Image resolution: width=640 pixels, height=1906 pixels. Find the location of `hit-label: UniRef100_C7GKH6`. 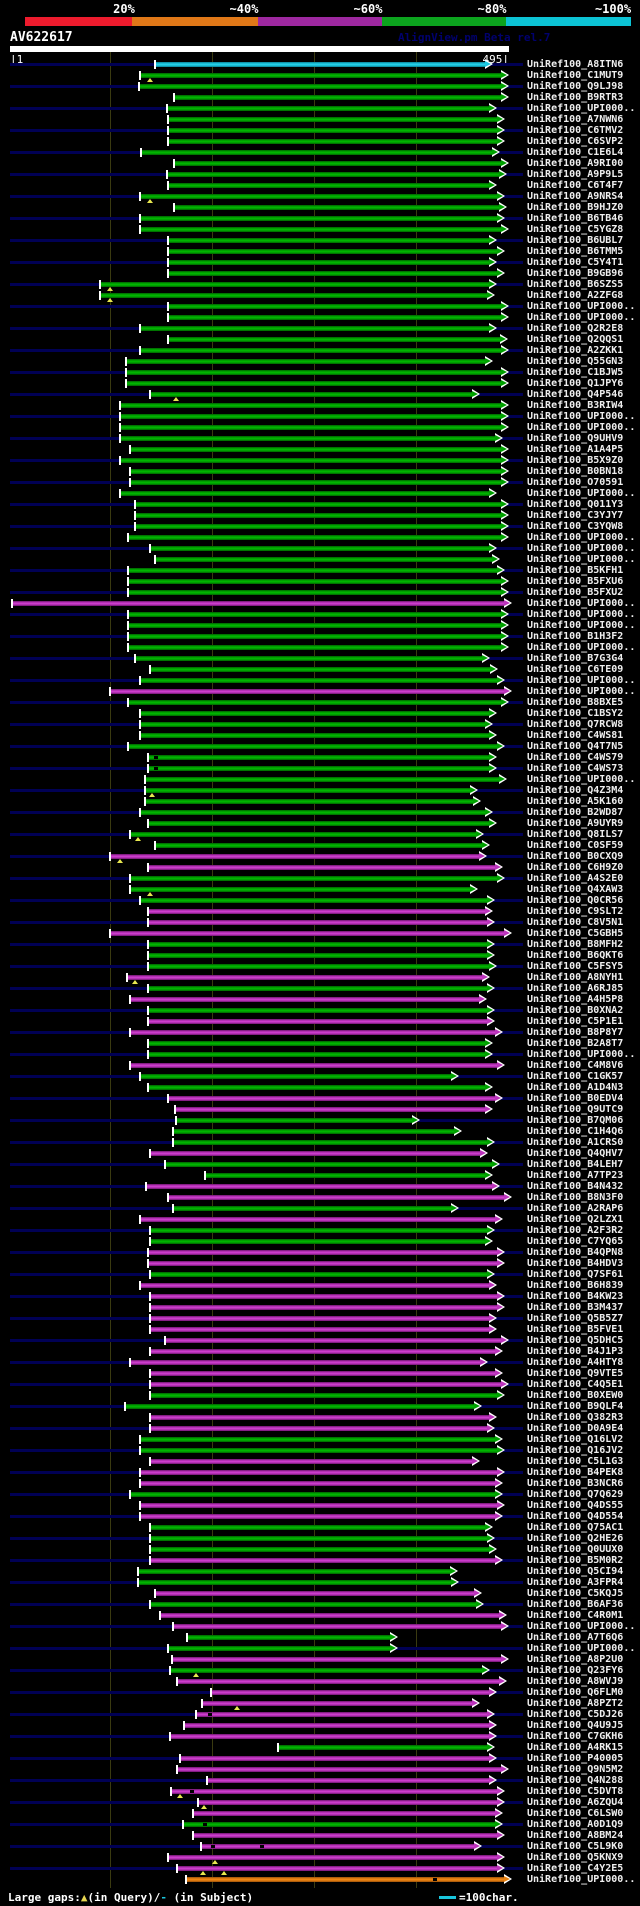

hit-label: UniRef100_C7GKH6 is located at coordinates (575, 1736).